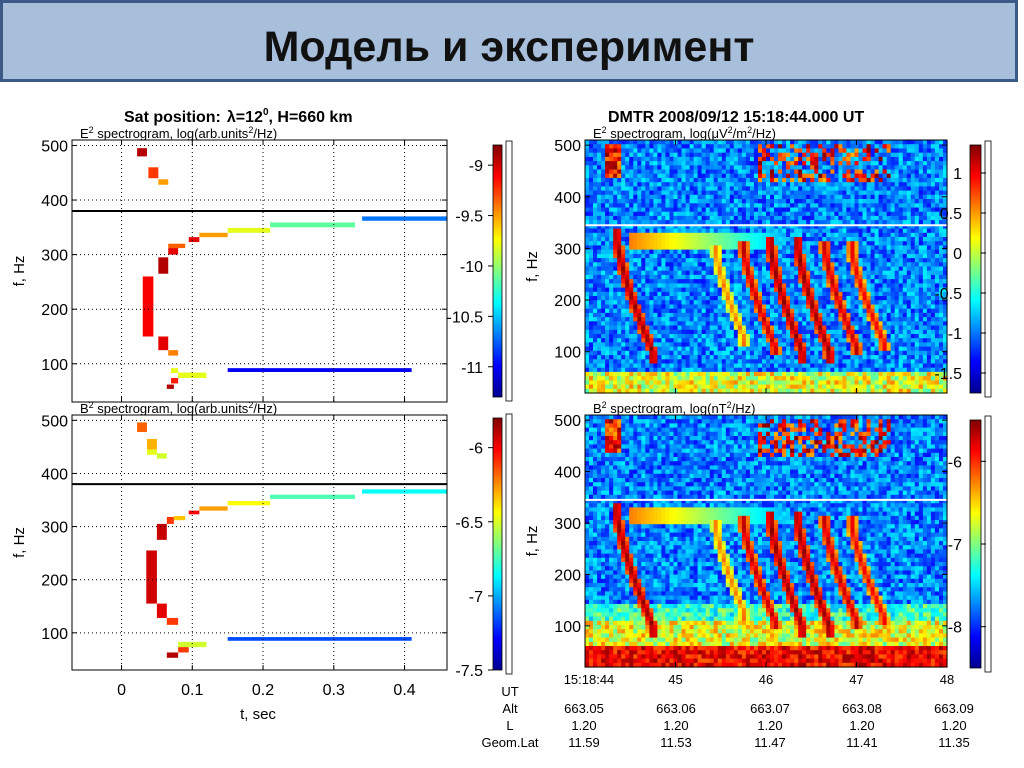 The width and height of the screenshot is (1024, 768). Describe the element at coordinates (177, 246) in the screenshot. I see `spectrogram-cell` at that location.